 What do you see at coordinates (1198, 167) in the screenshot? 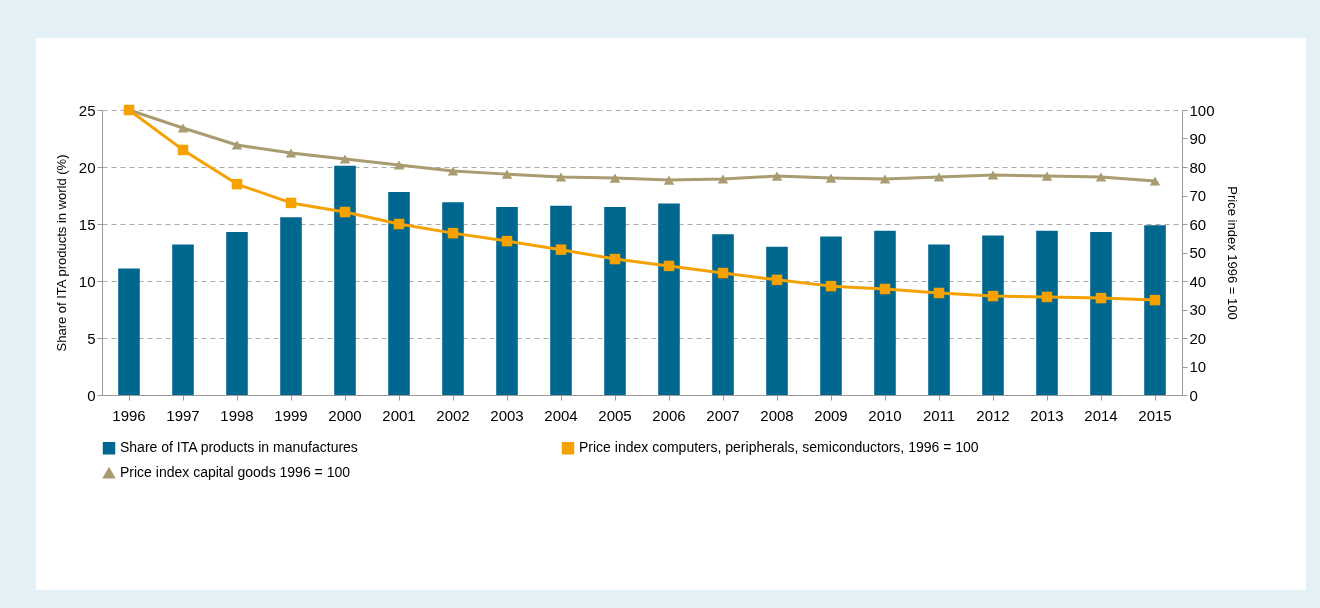
I see `y2-tick-label: 80` at bounding box center [1198, 167].